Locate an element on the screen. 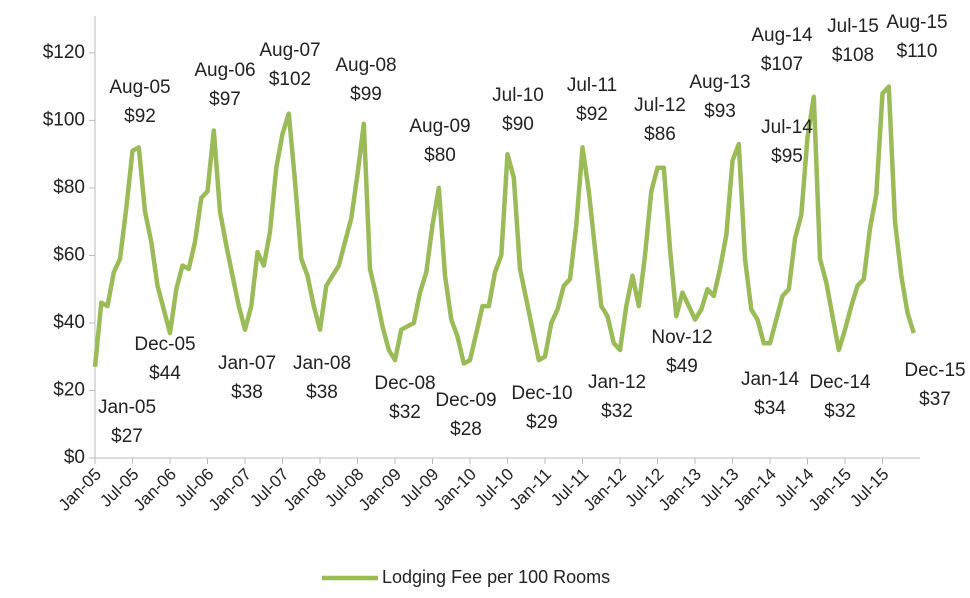 This screenshot has height=598, width=970. annotation-date: Jul-15 is located at coordinates (853, 26).